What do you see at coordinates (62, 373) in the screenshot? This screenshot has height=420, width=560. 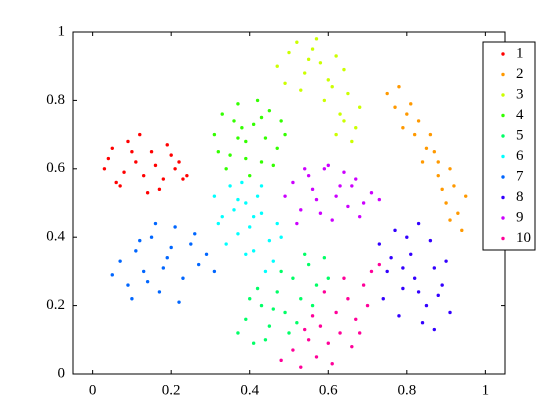 I see `y-tick-label: 0` at bounding box center [62, 373].